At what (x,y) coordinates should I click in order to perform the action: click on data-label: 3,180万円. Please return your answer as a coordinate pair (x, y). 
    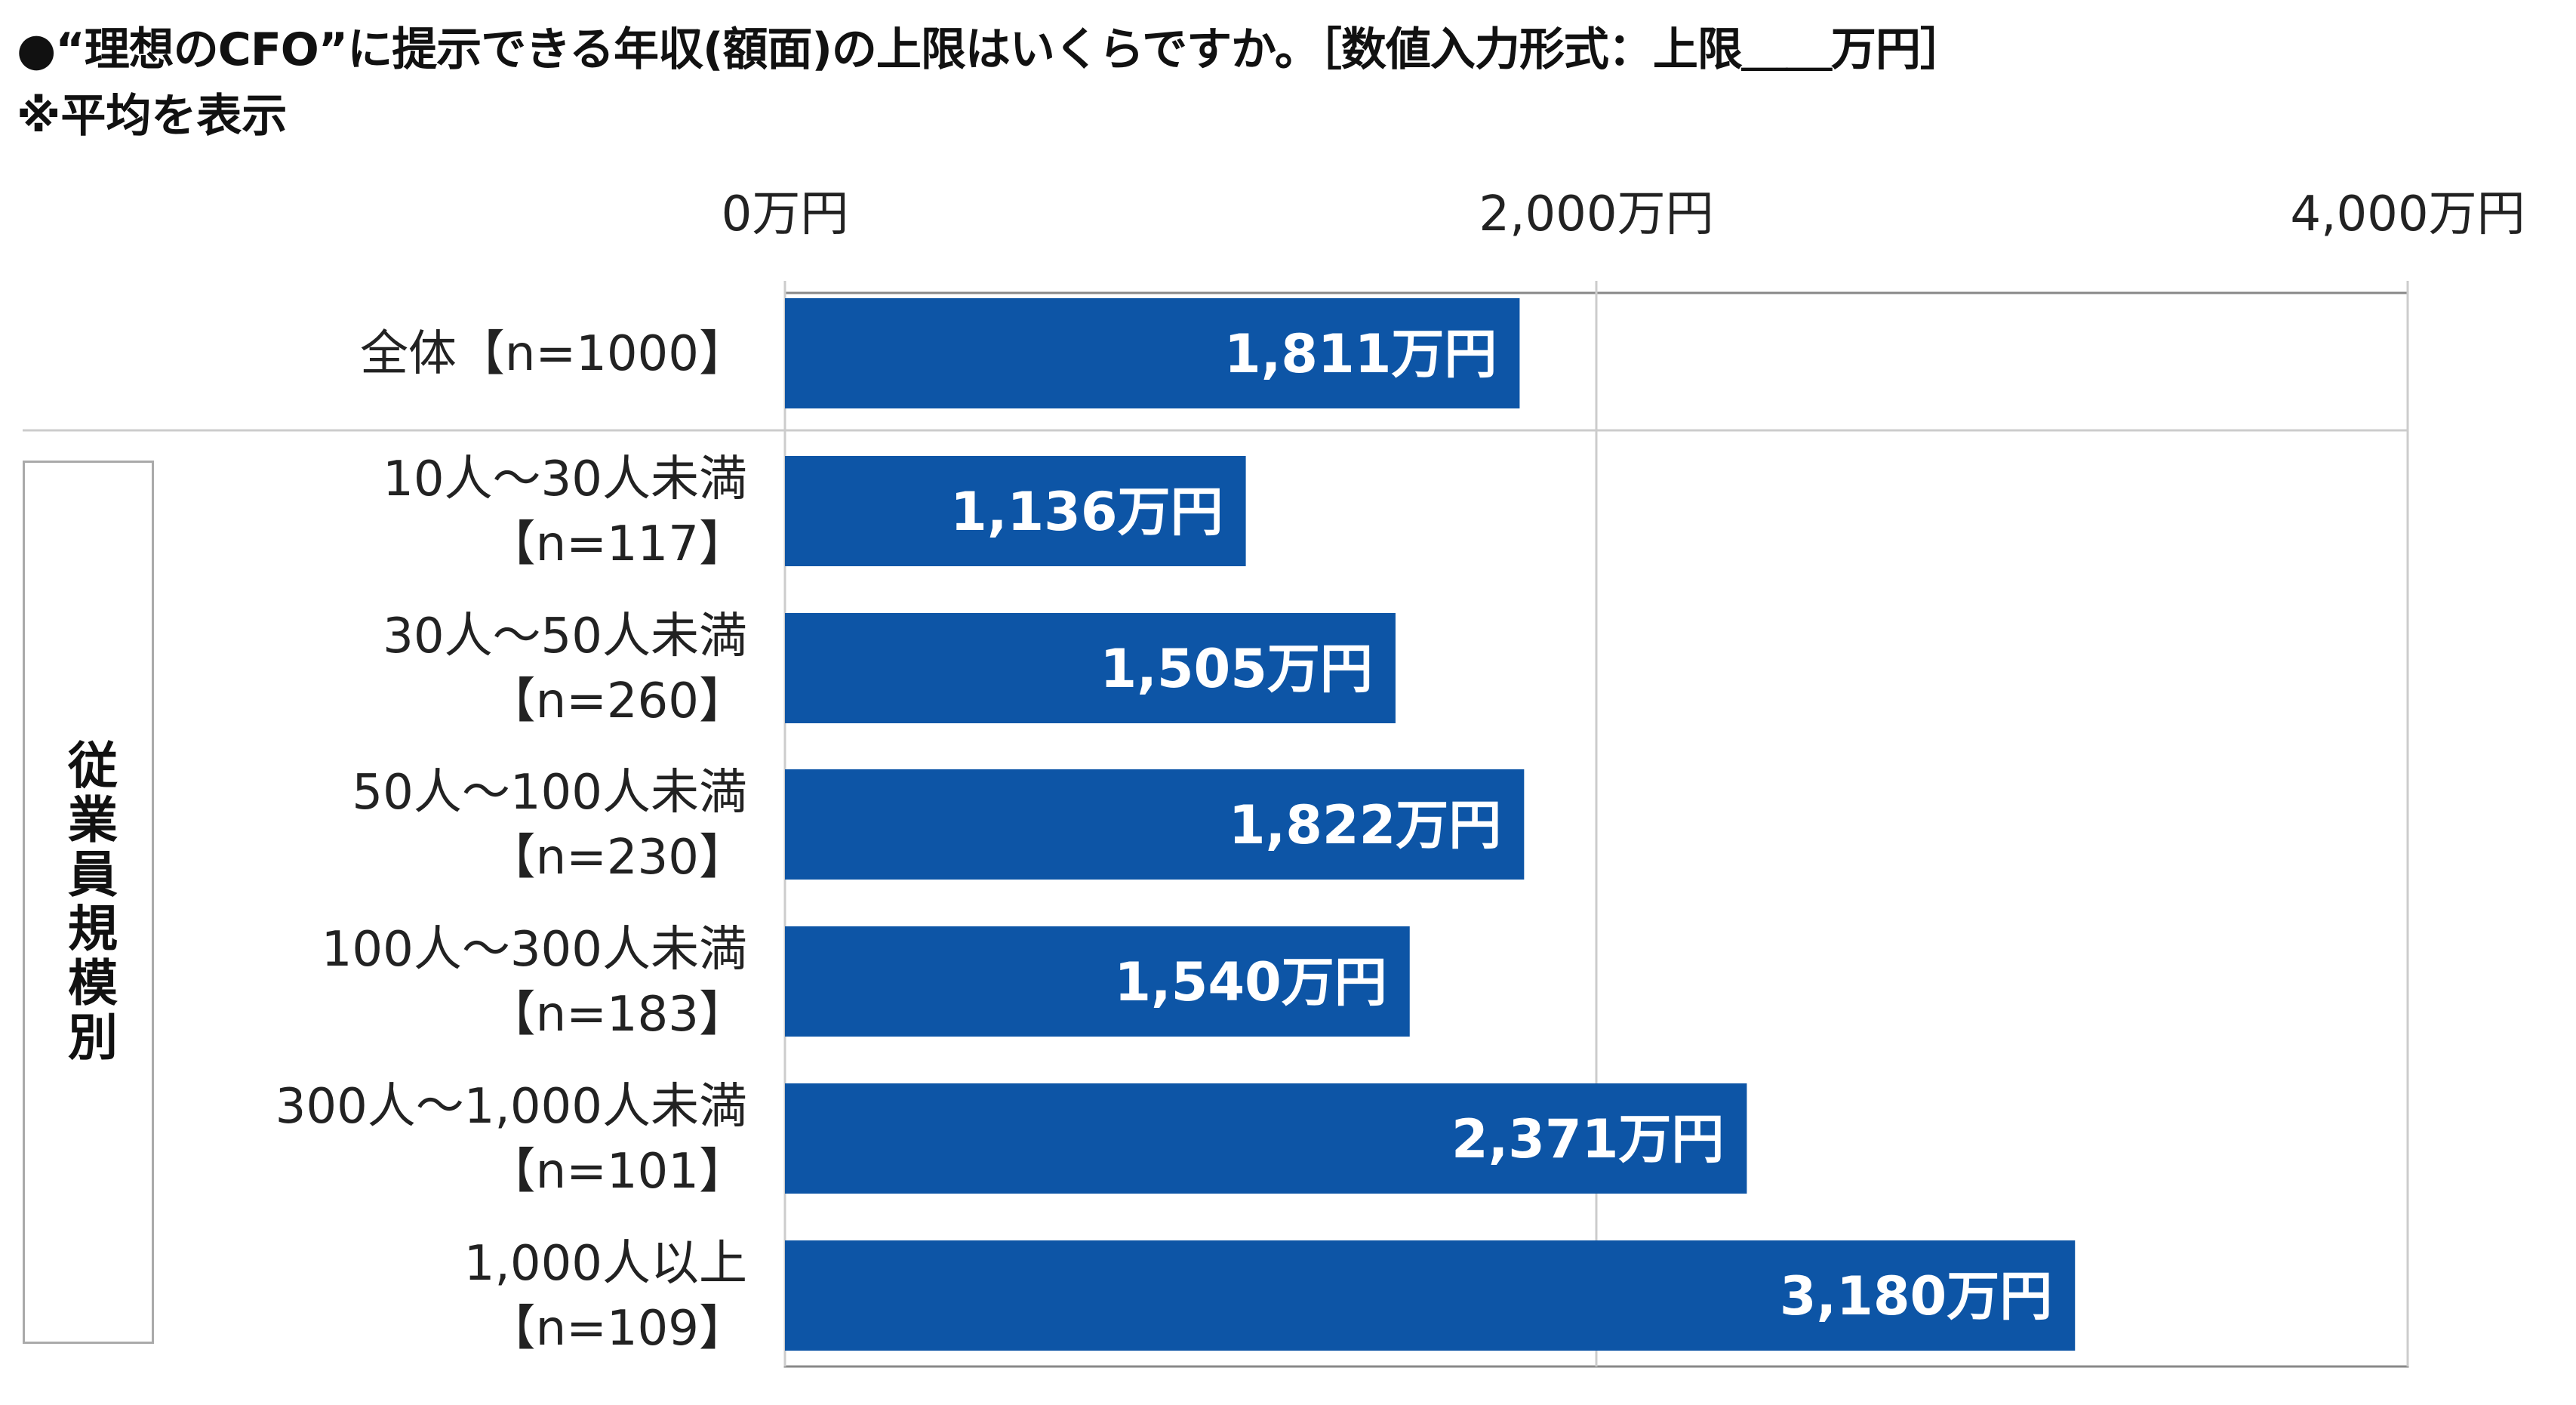
    Looking at the image, I should click on (1916, 1296).